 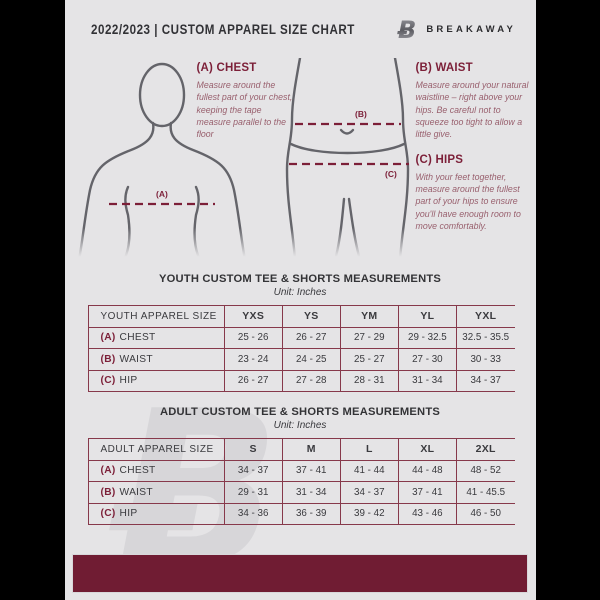 I want to click on table-cell: 27 - 30, so click(x=427, y=359).